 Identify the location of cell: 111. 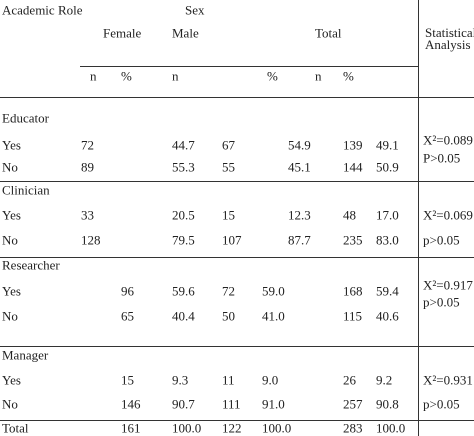
(231, 404).